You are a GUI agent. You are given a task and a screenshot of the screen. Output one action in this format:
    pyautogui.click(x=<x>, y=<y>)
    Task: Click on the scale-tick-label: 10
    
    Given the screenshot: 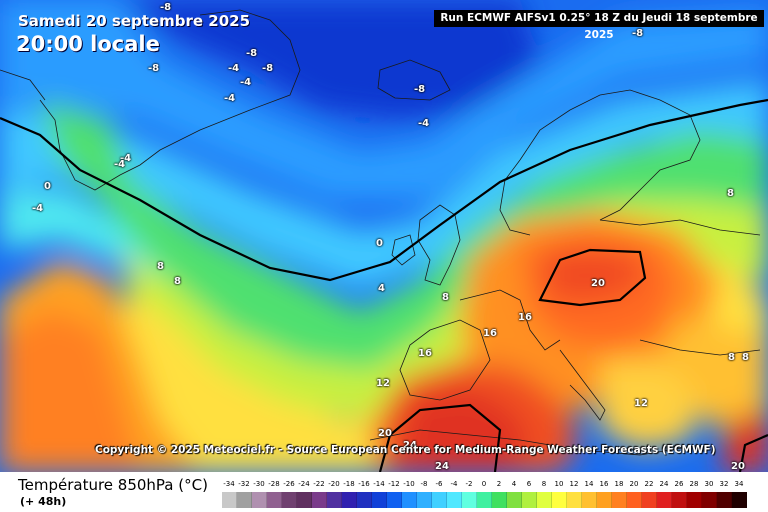 What is the action you would take?
    pyautogui.click(x=559, y=484)
    